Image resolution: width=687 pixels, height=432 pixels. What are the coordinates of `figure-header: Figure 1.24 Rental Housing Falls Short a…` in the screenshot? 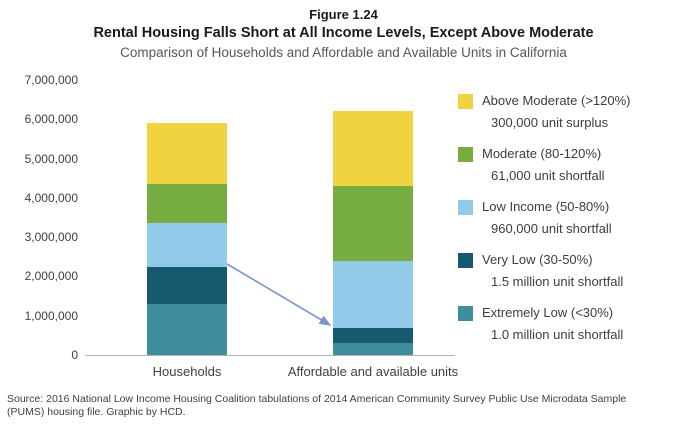 It's located at (343, 33).